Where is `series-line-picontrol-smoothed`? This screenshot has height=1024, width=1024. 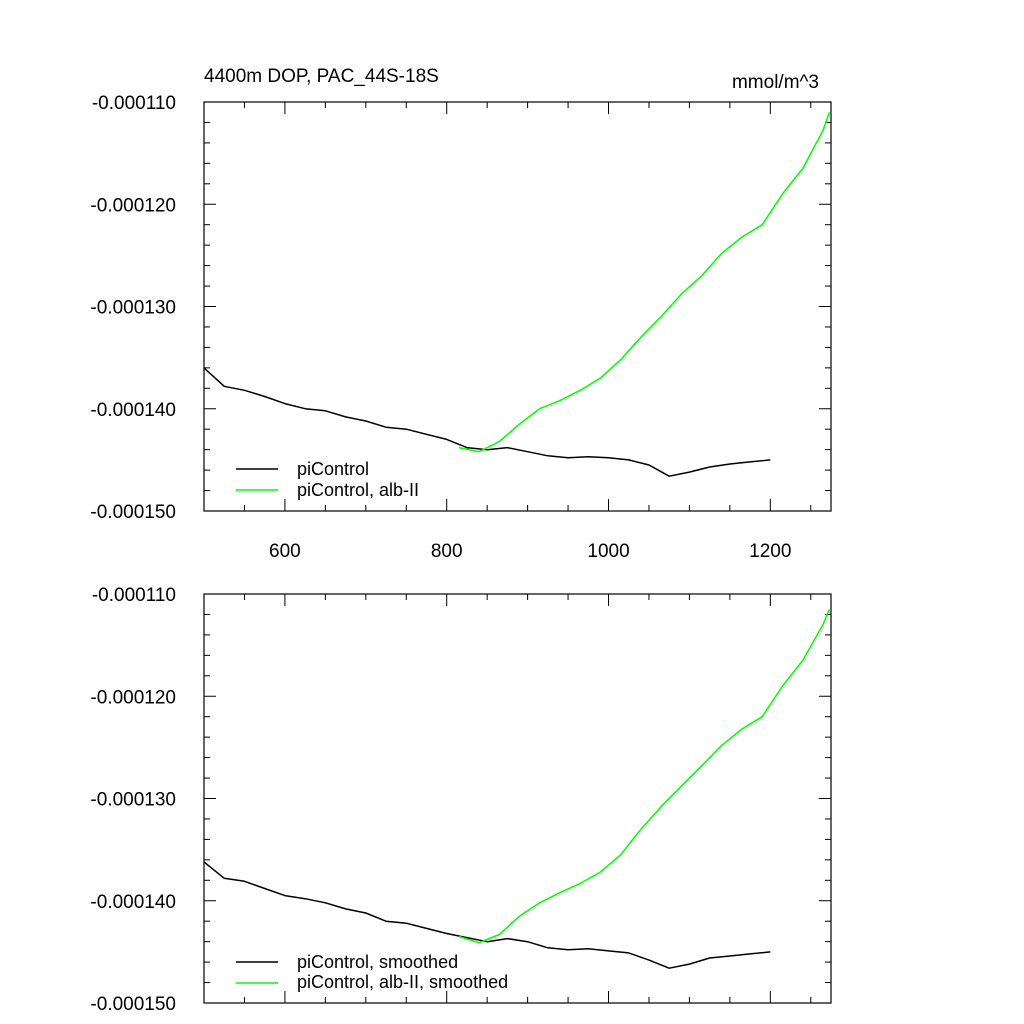 series-line-picontrol-smoothed is located at coordinates (487, 915).